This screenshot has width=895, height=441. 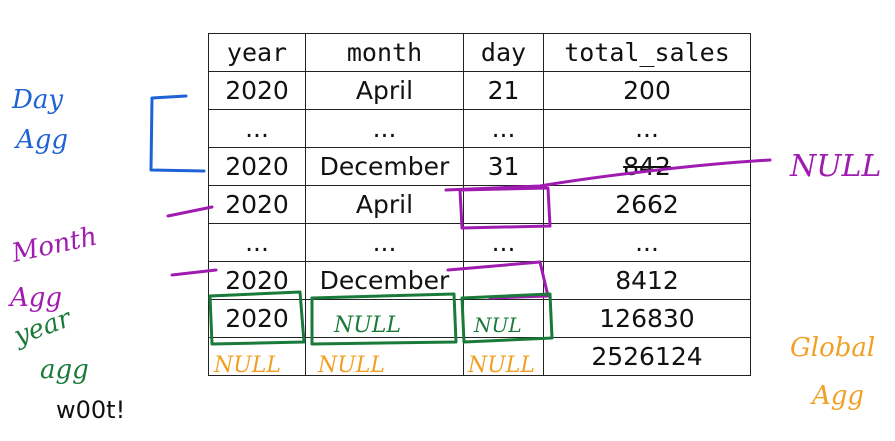 I want to click on header-year: year, so click(x=257, y=52).